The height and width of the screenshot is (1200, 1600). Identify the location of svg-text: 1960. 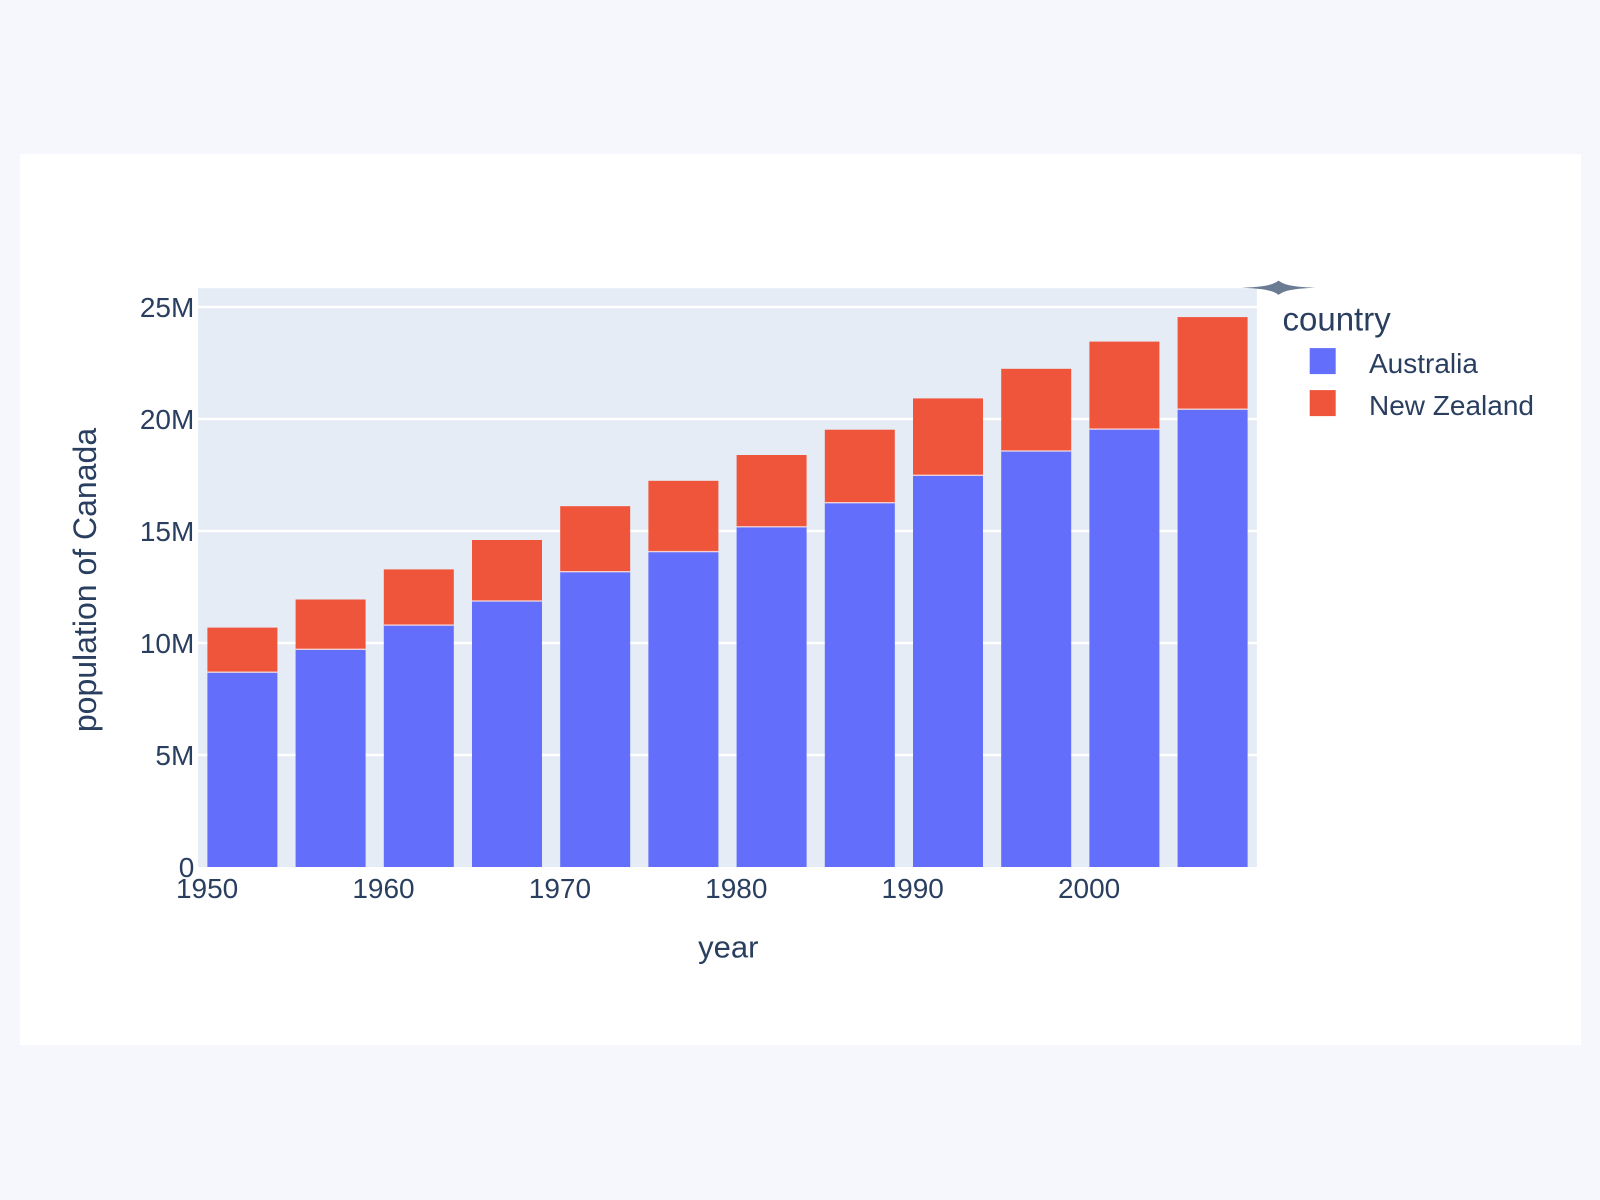
(383, 888).